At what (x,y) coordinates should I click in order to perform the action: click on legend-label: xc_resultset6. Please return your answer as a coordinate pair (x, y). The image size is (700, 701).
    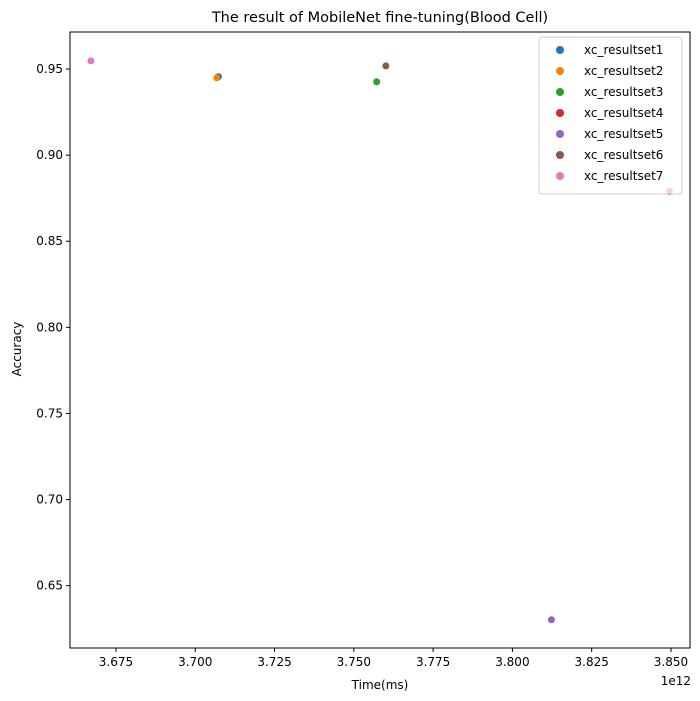
    Looking at the image, I should click on (623, 155).